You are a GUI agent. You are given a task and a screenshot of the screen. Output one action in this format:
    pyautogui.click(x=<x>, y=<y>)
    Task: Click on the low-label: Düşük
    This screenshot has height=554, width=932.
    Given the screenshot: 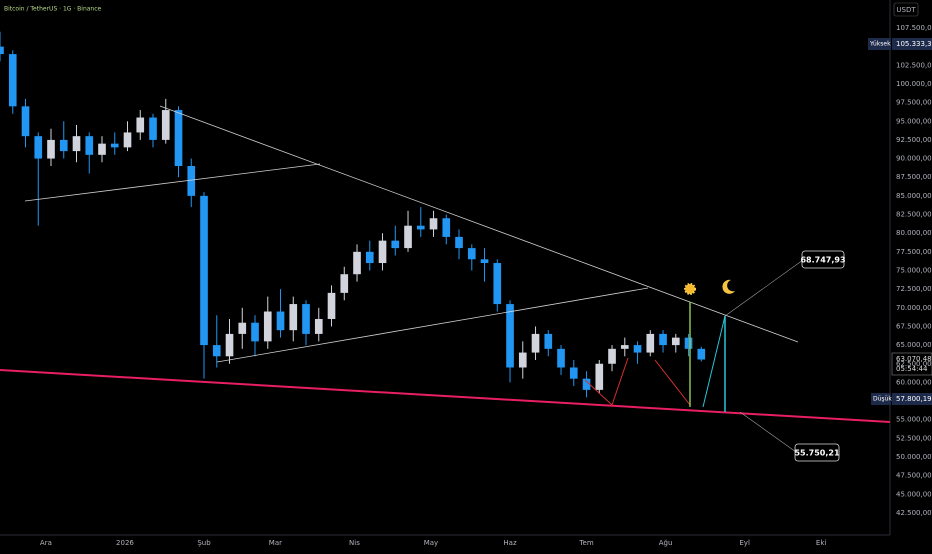 What is the action you would take?
    pyautogui.click(x=882, y=399)
    